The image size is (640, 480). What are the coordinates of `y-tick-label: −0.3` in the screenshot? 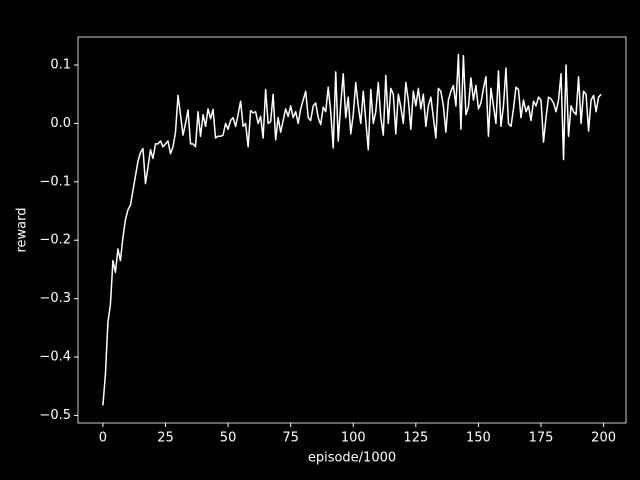 It's located at (55, 298).